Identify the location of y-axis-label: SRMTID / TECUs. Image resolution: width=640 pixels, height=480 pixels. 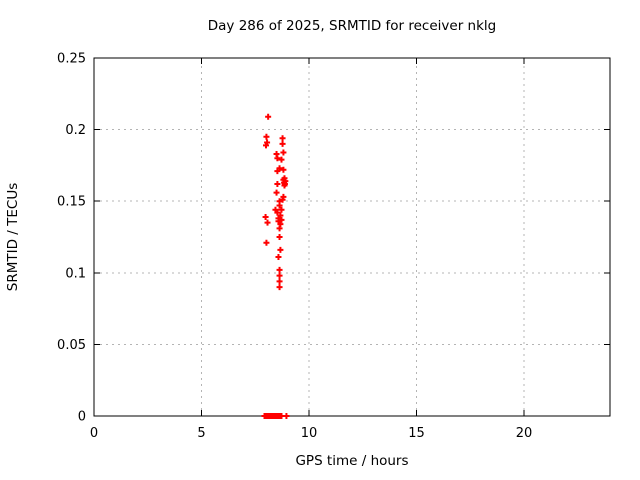
(13, 237).